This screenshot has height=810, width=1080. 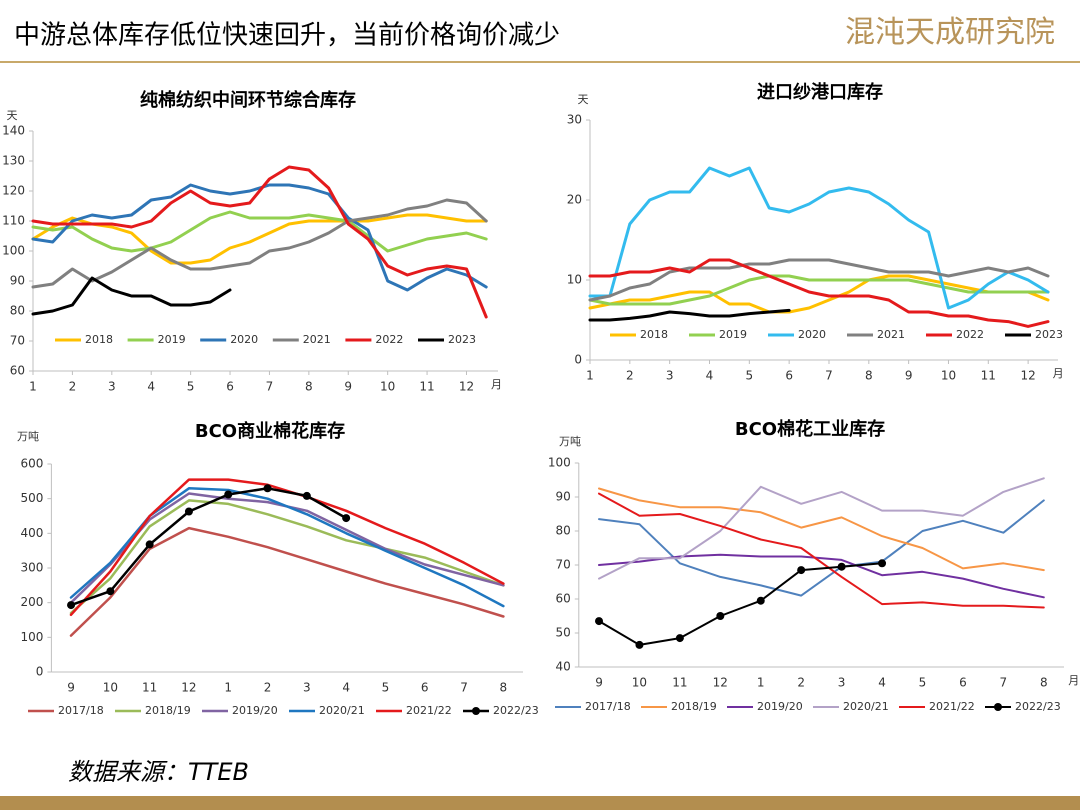 I want to click on x-tick-label: 3, so click(x=670, y=376).